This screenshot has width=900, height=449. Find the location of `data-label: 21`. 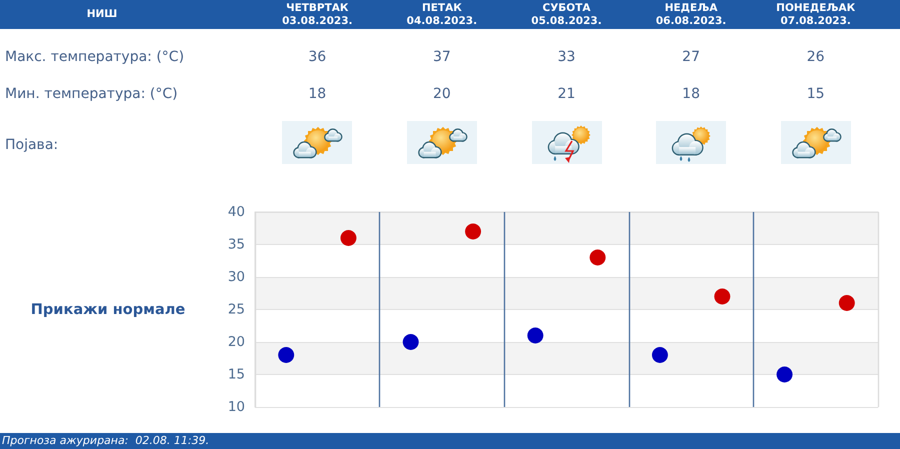

data-label: 21 is located at coordinates (566, 94).